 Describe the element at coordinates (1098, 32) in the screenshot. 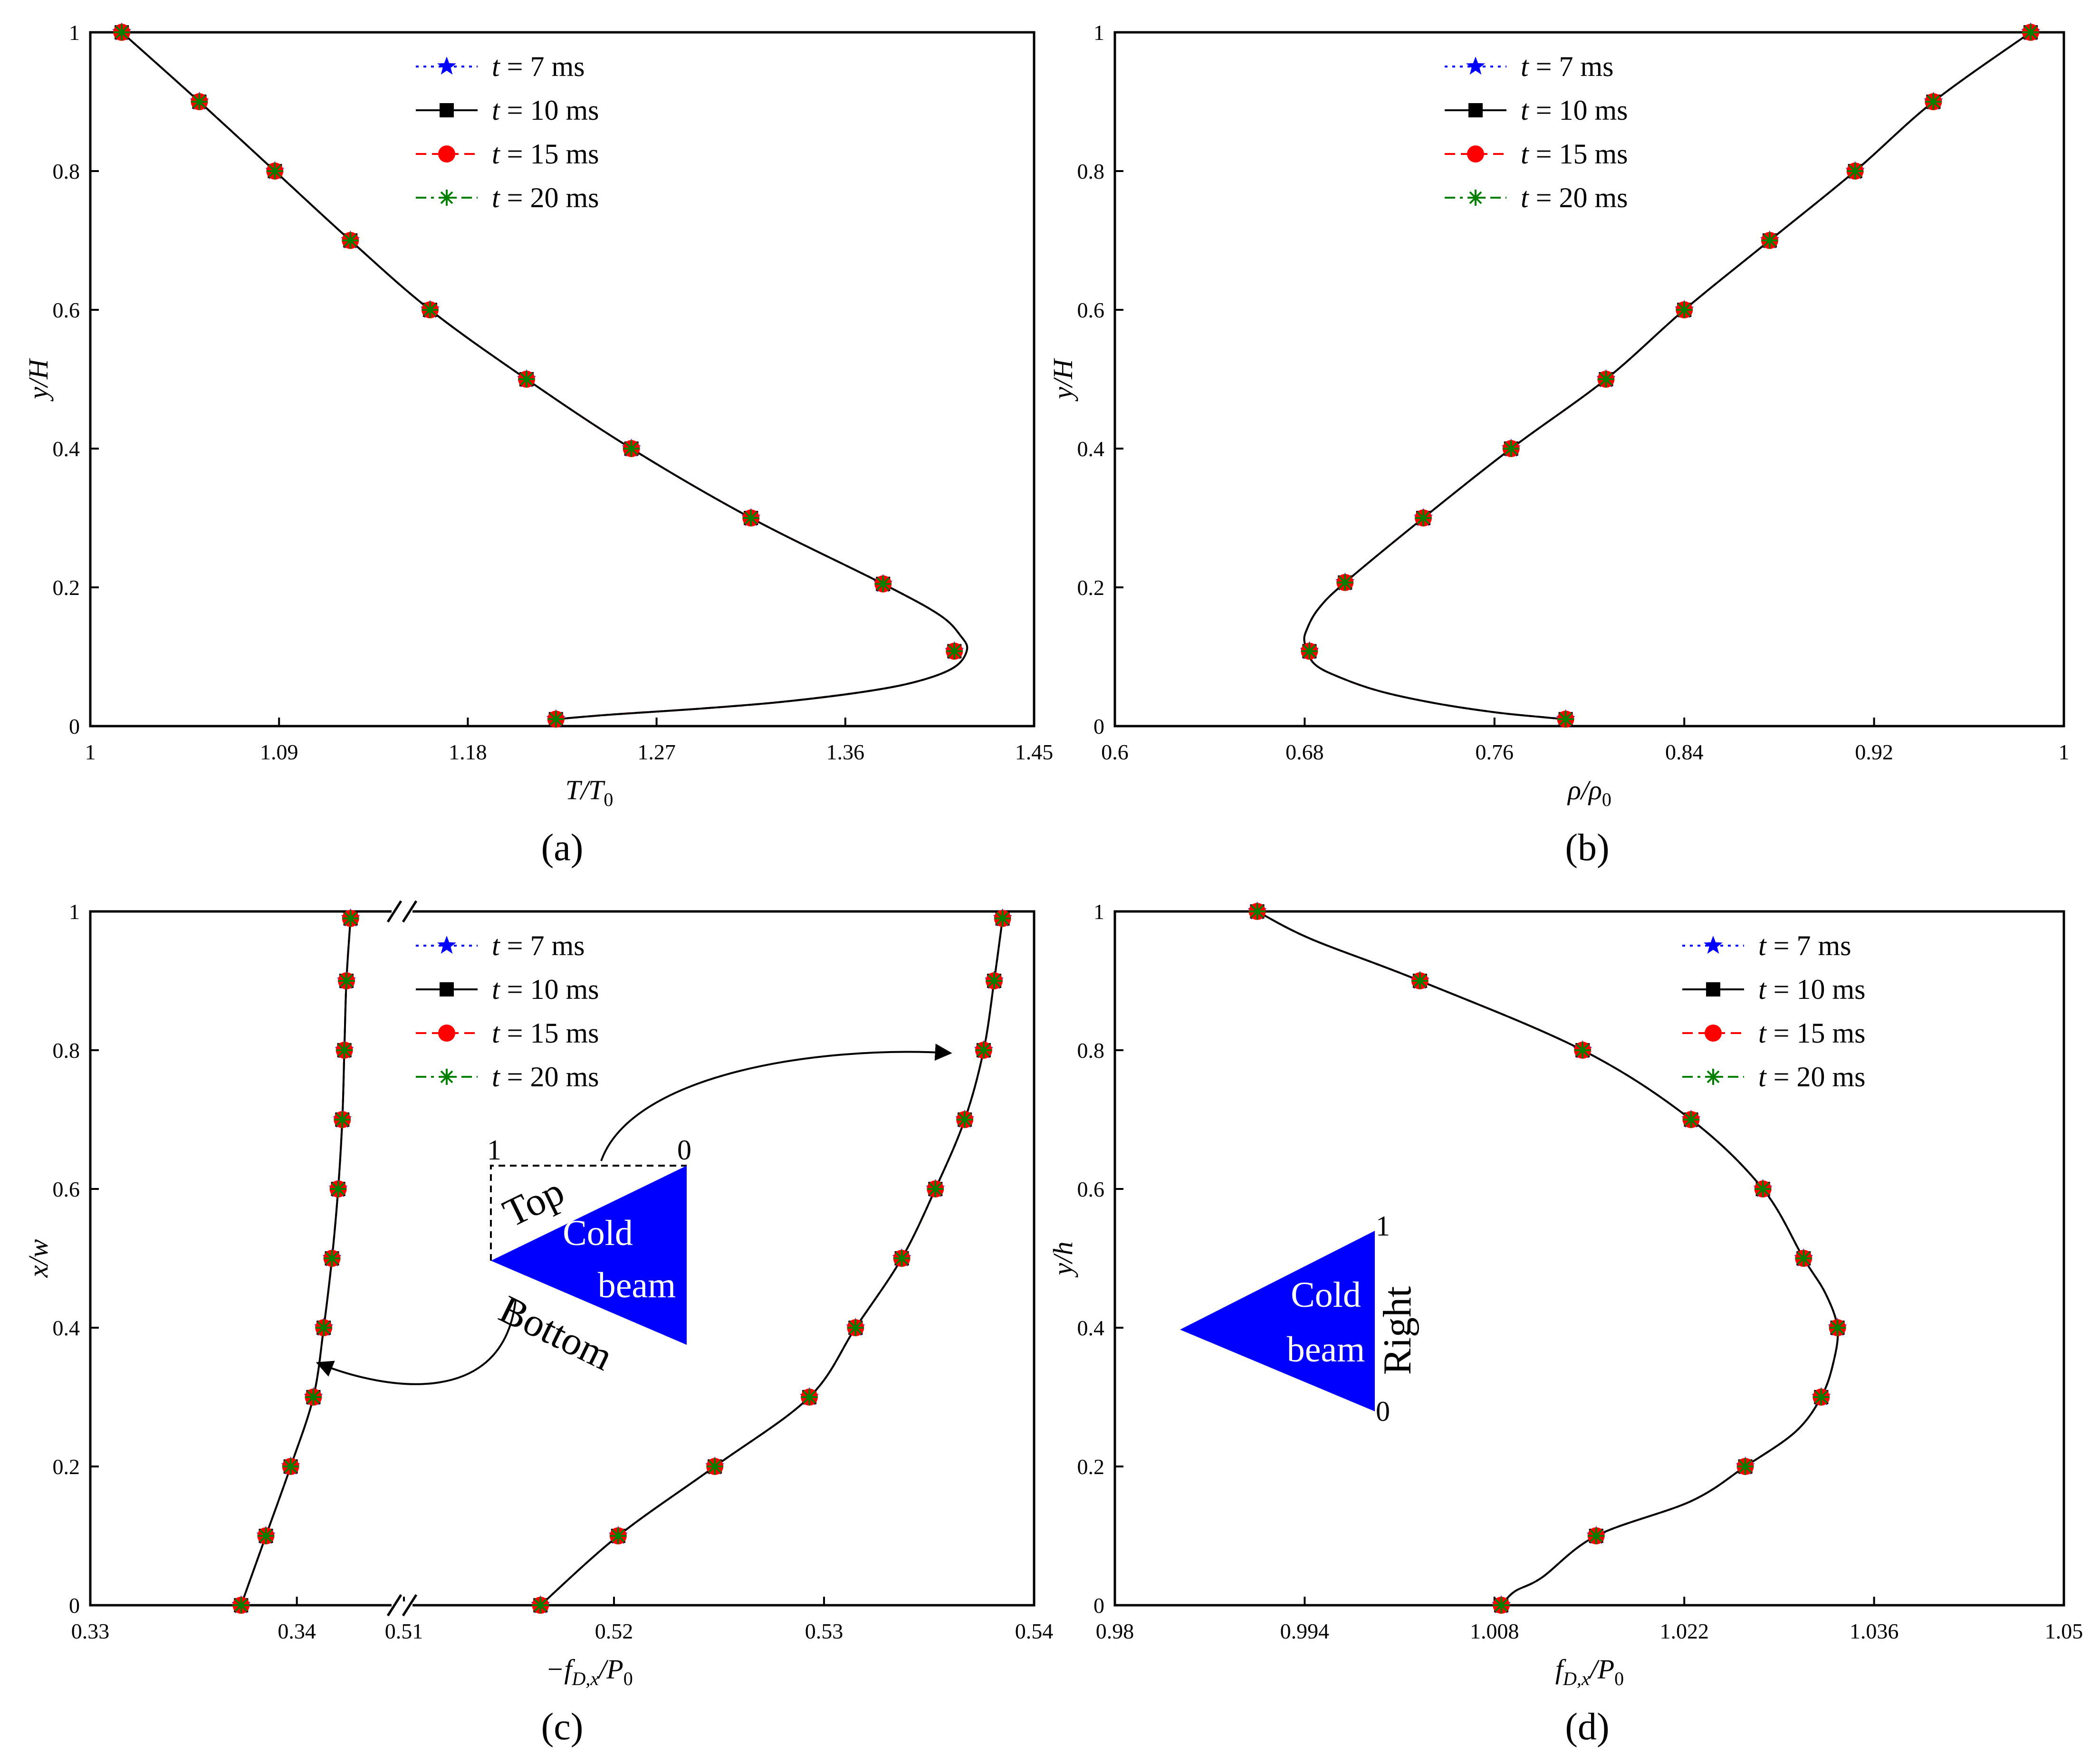

I see `y-tick-label-b-5: 1` at that location.